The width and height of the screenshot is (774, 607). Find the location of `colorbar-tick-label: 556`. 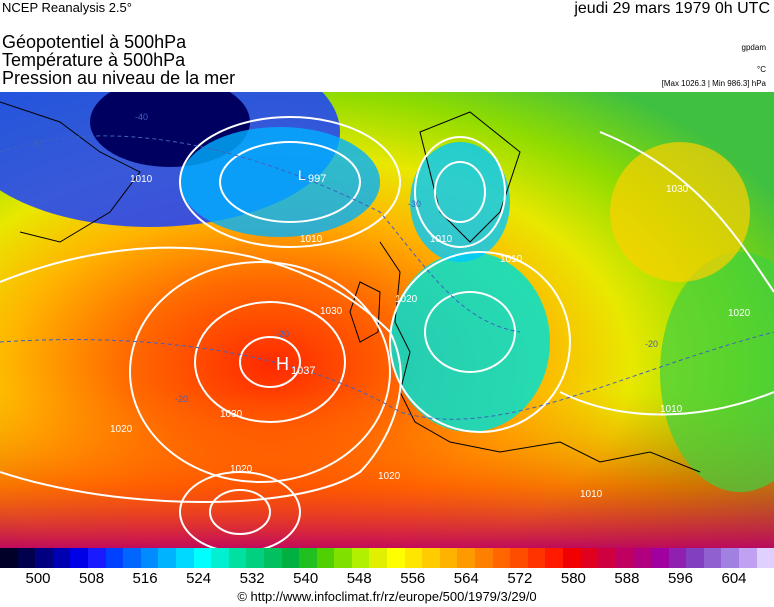

colorbar-tick-label: 556 is located at coordinates (413, 578).